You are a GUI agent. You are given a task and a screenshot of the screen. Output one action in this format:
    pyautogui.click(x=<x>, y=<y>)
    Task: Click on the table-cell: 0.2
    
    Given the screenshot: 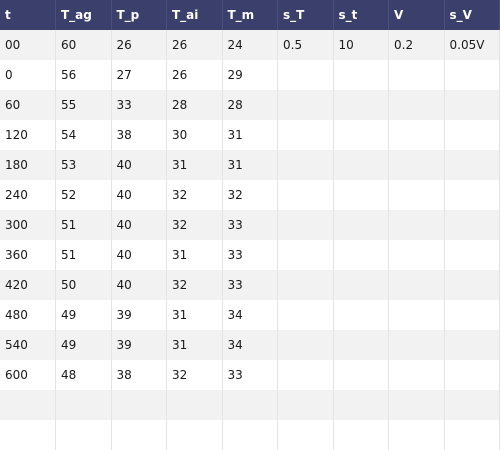 What is the action you would take?
    pyautogui.click(x=416, y=45)
    